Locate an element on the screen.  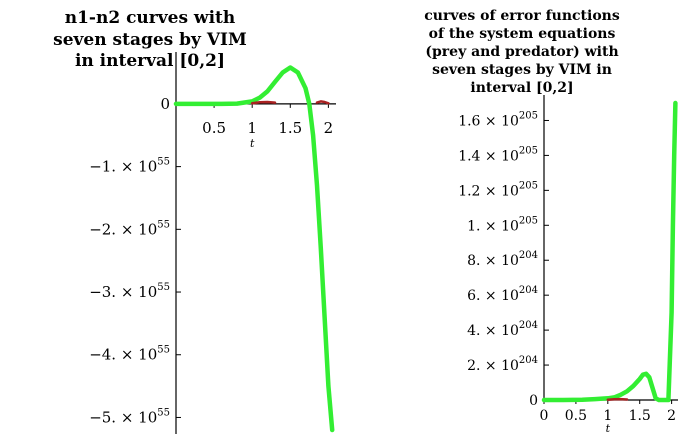
y-tick-label: −2. × 1055 is located at coordinates (129, 228).